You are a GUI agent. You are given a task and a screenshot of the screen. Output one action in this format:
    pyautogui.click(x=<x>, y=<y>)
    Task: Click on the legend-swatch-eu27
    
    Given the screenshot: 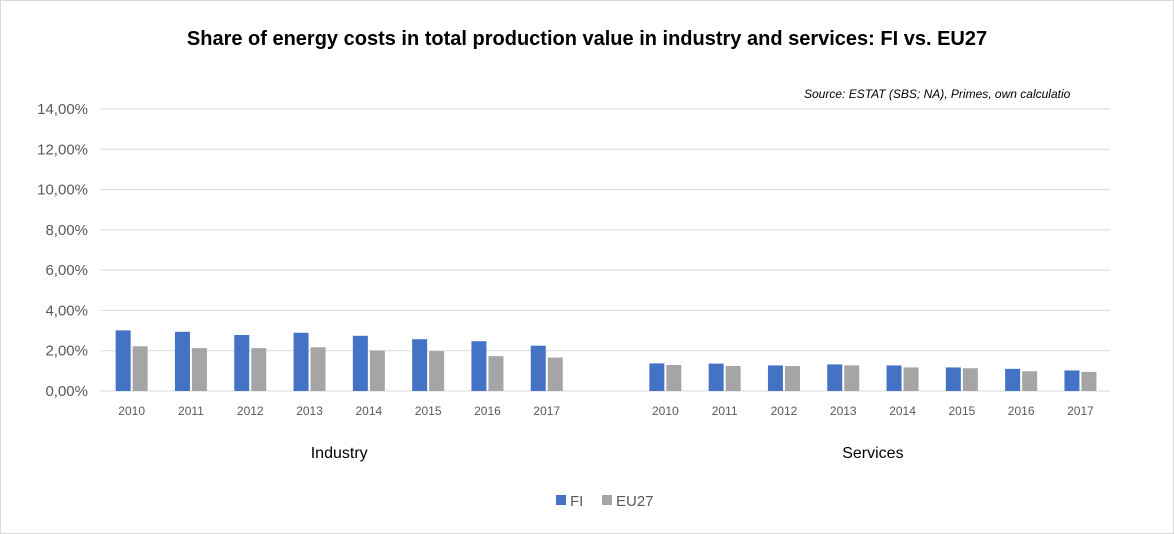 What is the action you would take?
    pyautogui.click(x=607, y=500)
    